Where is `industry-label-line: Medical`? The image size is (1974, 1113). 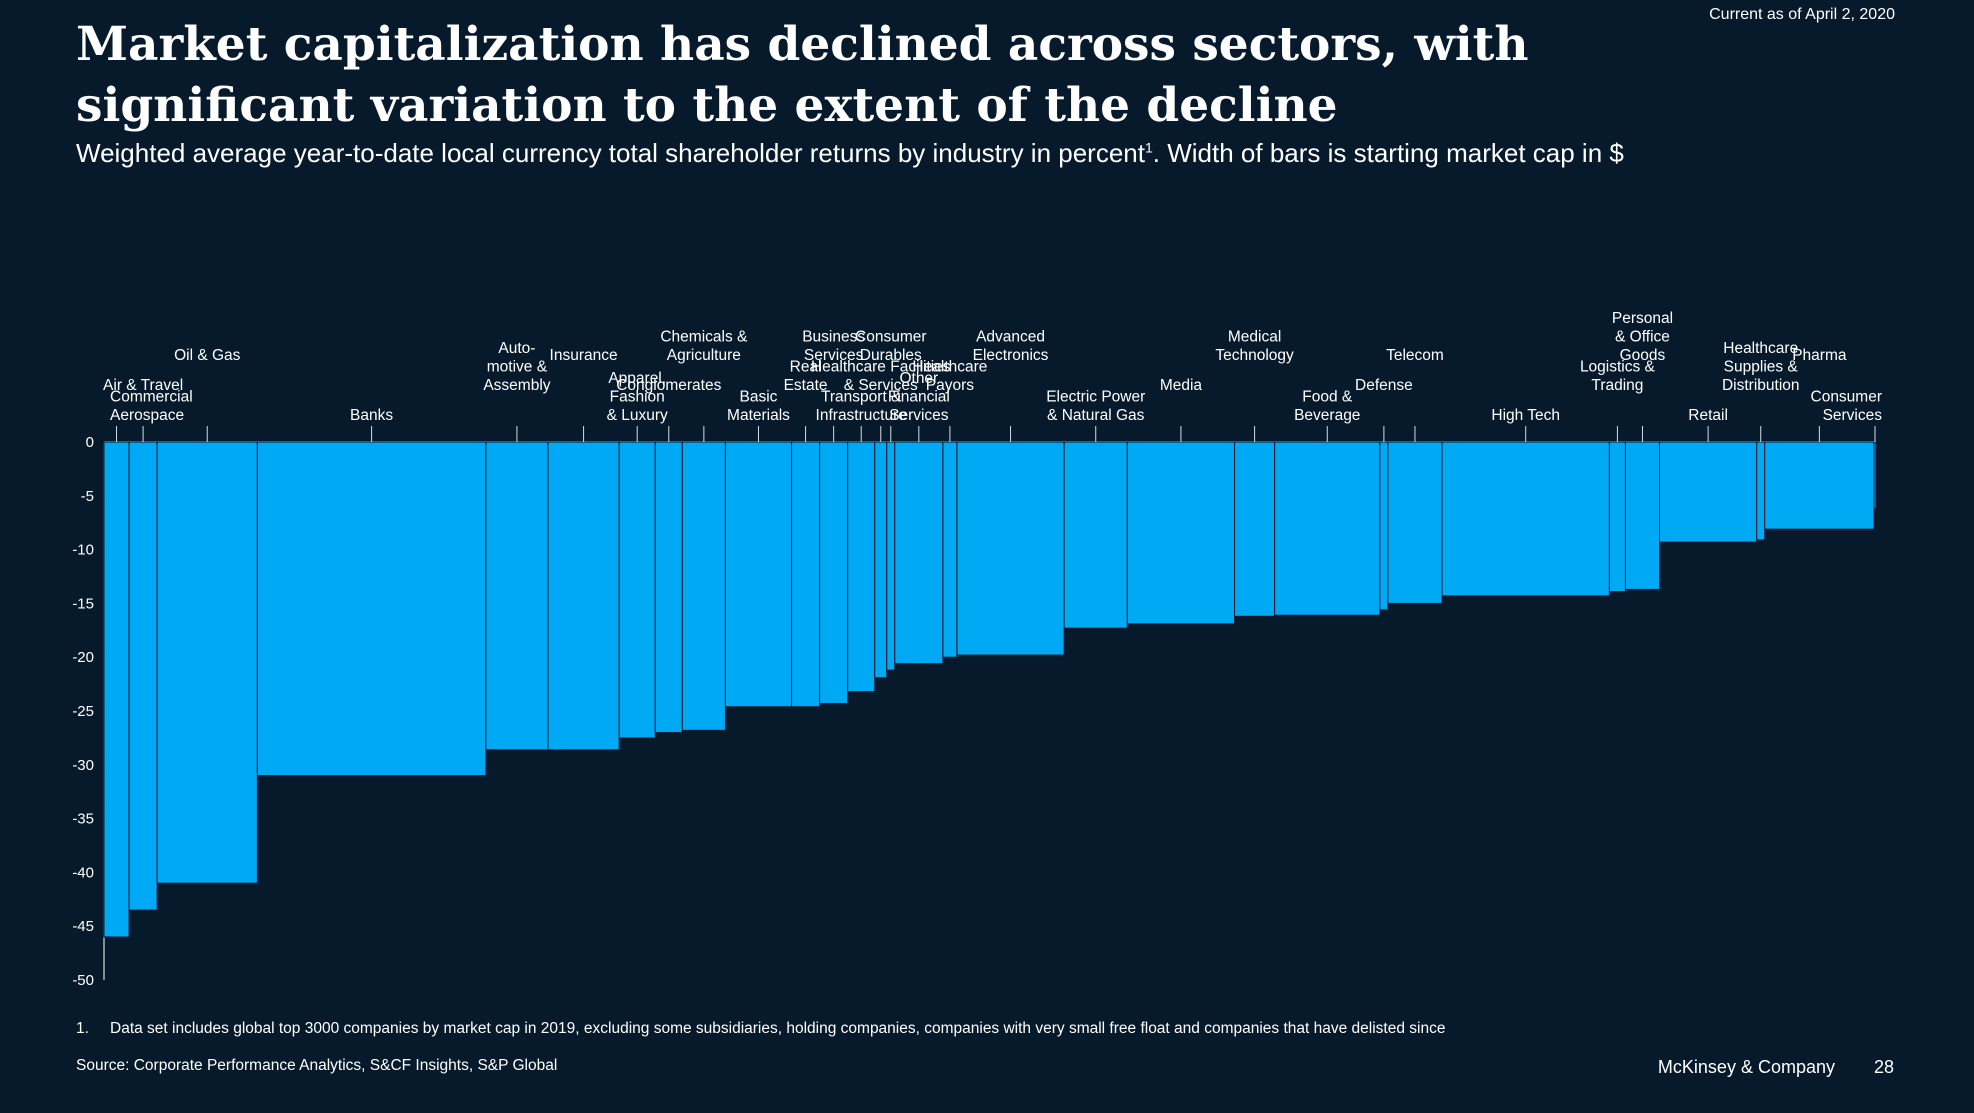 industry-label-line: Medical is located at coordinates (1254, 337).